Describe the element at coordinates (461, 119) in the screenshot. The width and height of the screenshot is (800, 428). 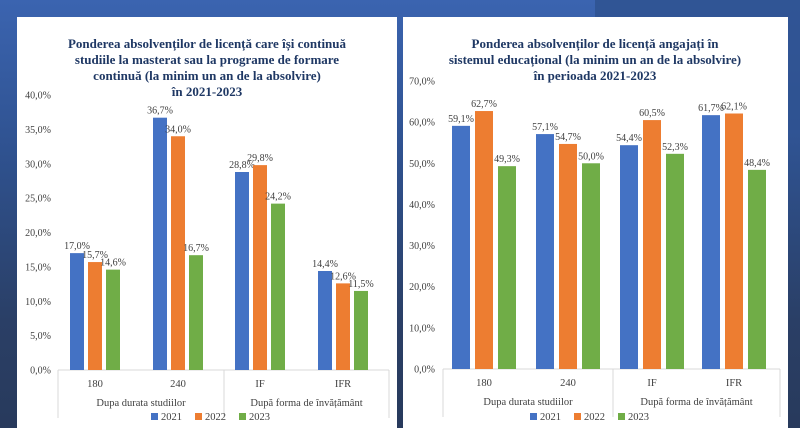
I see `data-label: 59,1%` at that location.